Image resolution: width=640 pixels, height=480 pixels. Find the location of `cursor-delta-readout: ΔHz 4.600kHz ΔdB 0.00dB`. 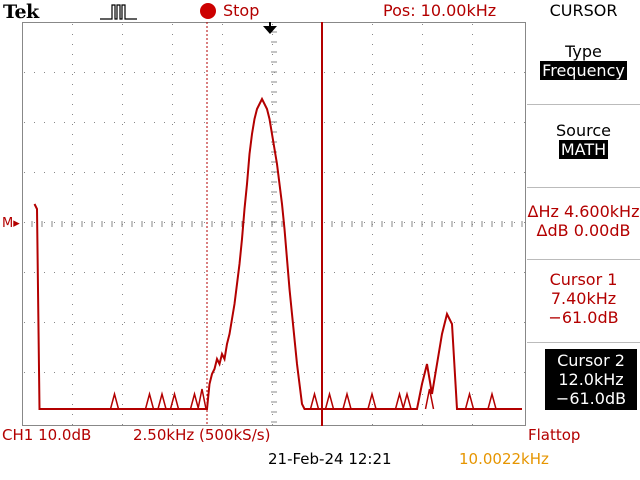

cursor-delta-readout: ΔHz 4.600kHz ΔdB 0.00dB is located at coordinates (583, 224).